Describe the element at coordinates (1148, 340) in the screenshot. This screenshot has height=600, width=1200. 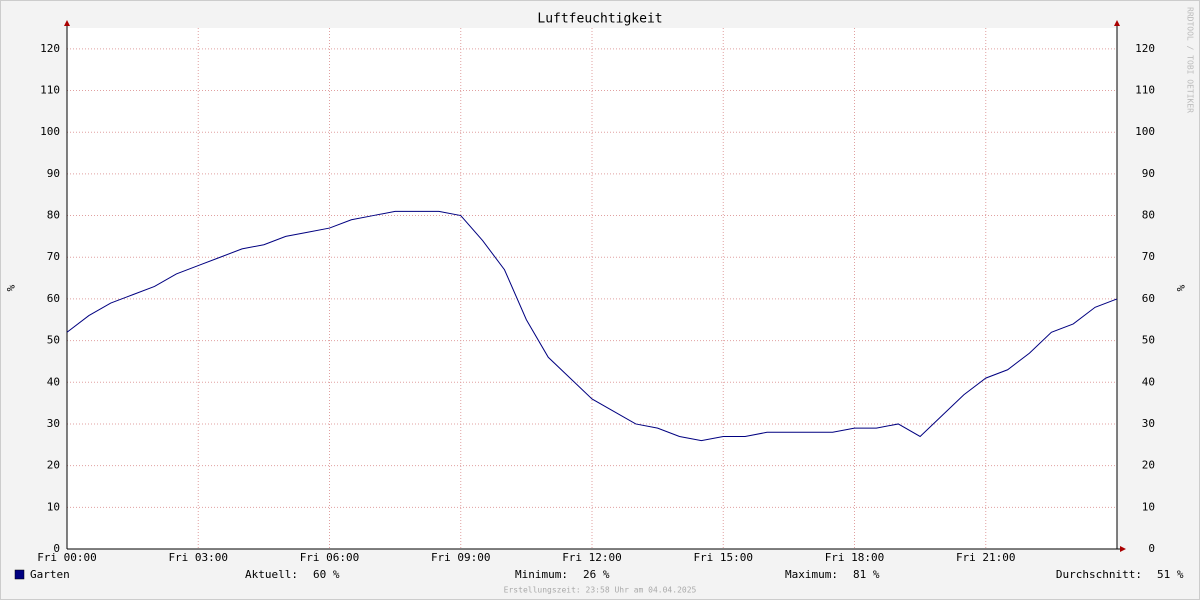
I see `y2-tick-label: 50` at that location.